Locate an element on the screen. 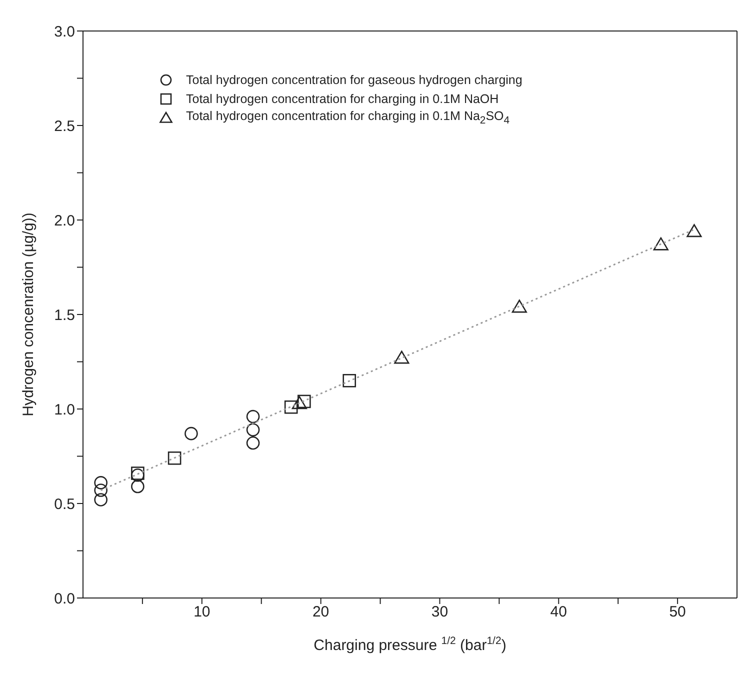  x-axis-title: Charging pressure $^{1/2}$ (bar$^{1/2}$) is located at coordinates (410, 644).